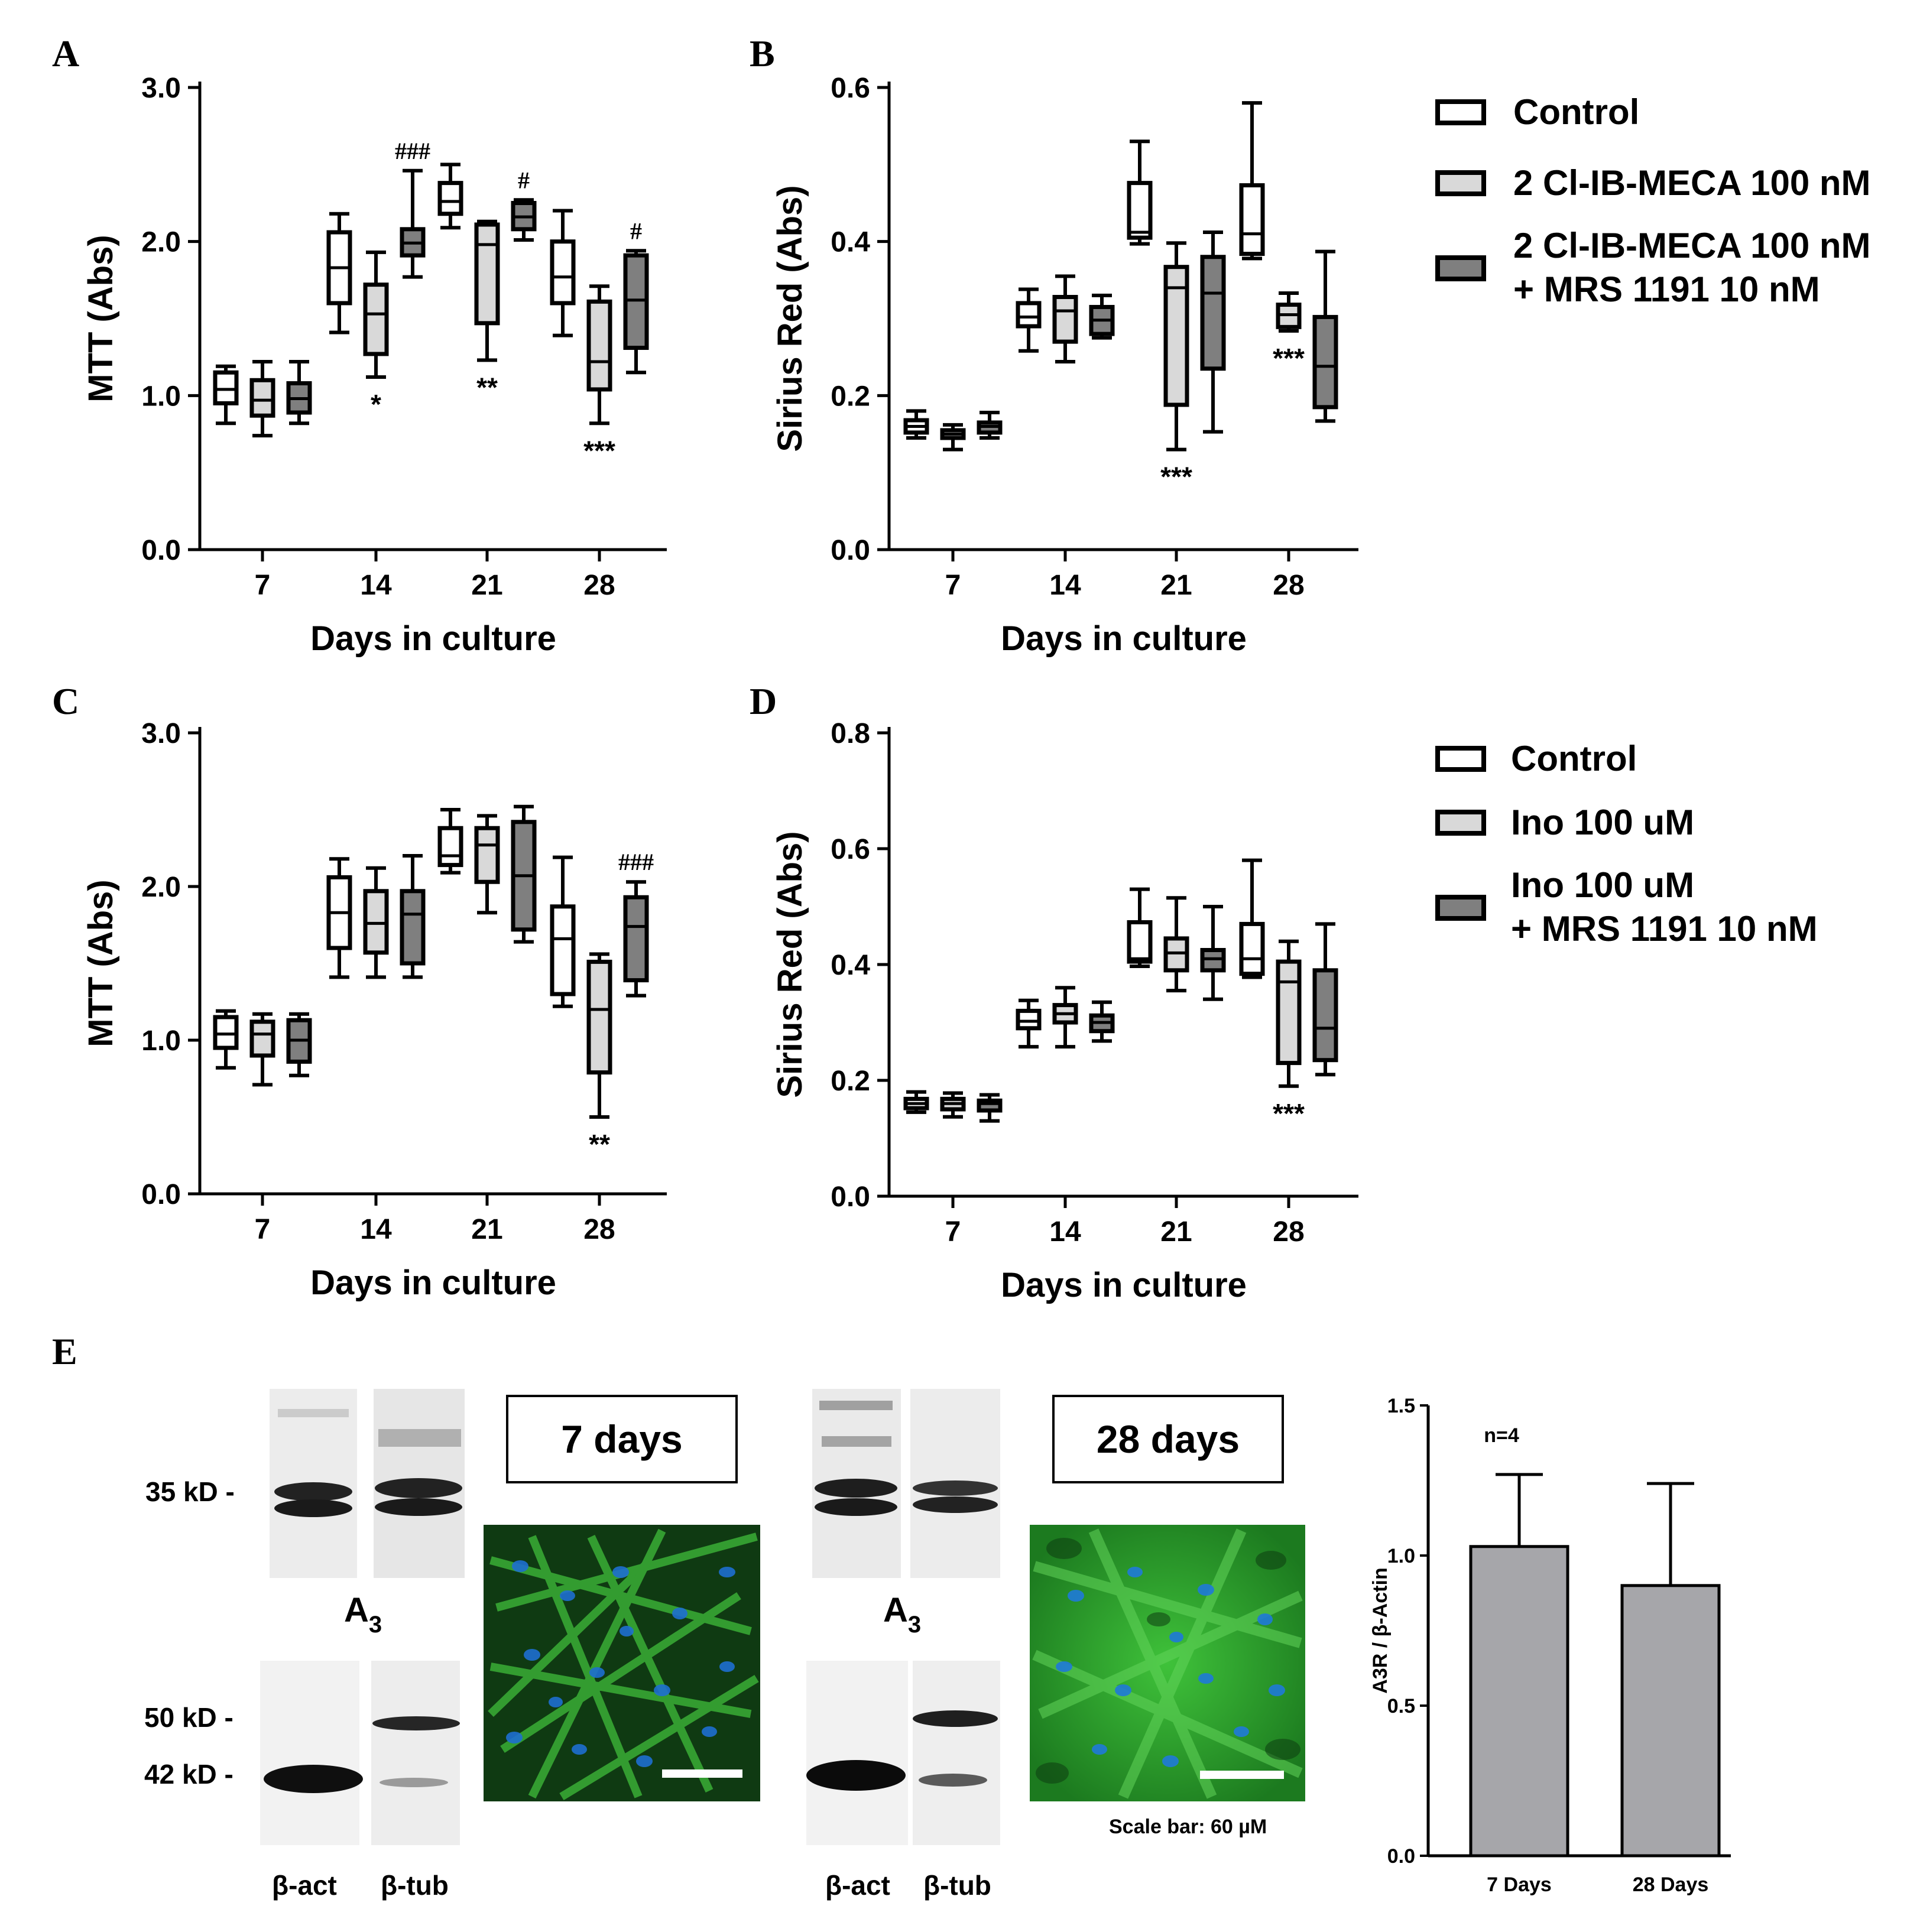  Describe the element at coordinates (1065, 1232) in the screenshot. I see `x-tick-label-D: 14` at that location.